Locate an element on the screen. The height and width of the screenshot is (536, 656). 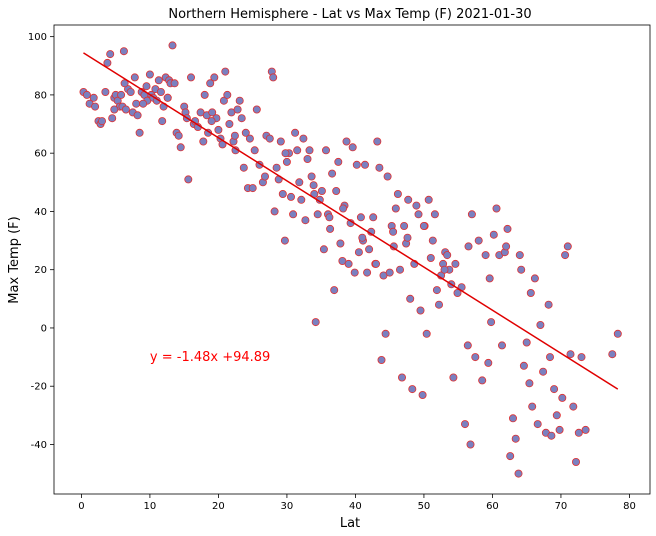
x-tick-label: 70 is located at coordinates (561, 506).